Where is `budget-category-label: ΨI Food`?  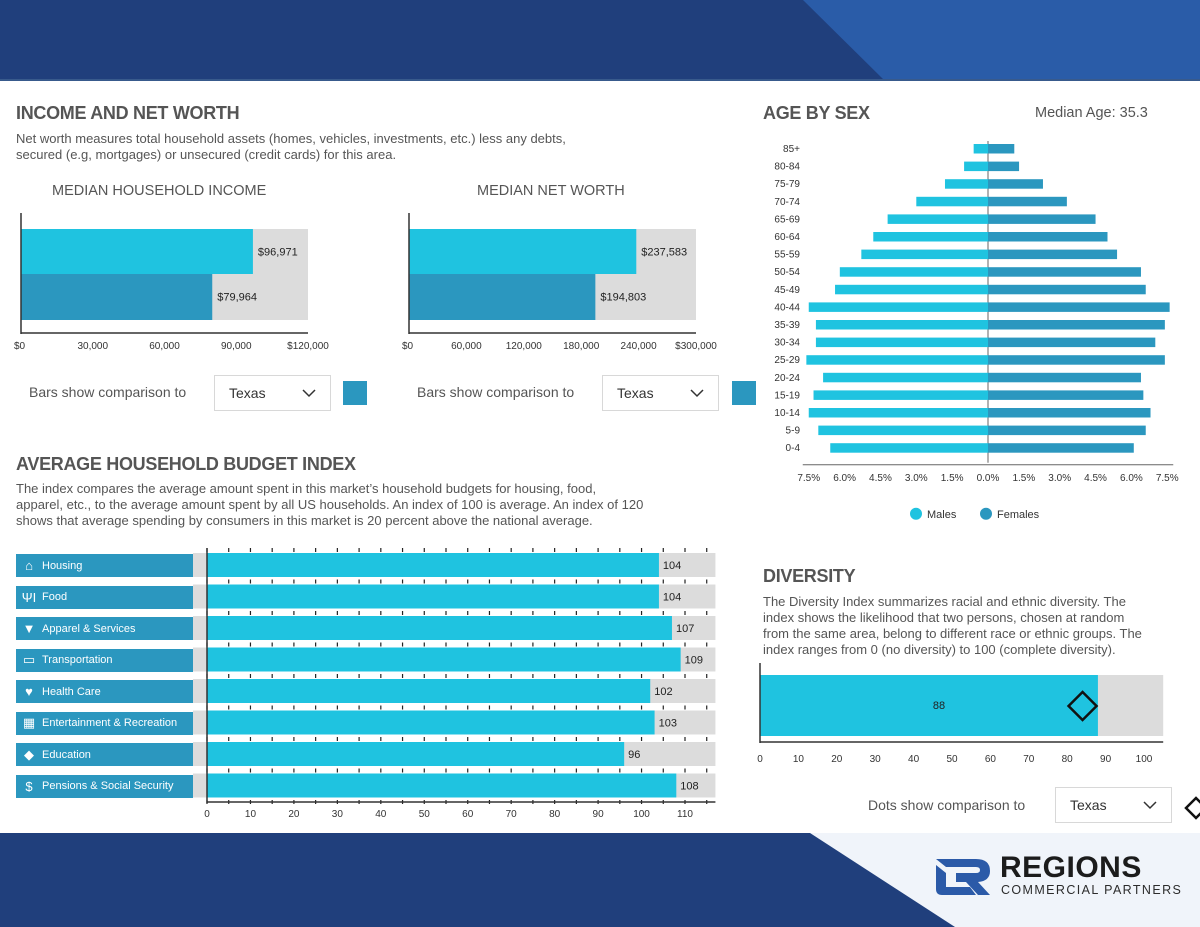 budget-category-label: ΨI Food is located at coordinates (104, 597).